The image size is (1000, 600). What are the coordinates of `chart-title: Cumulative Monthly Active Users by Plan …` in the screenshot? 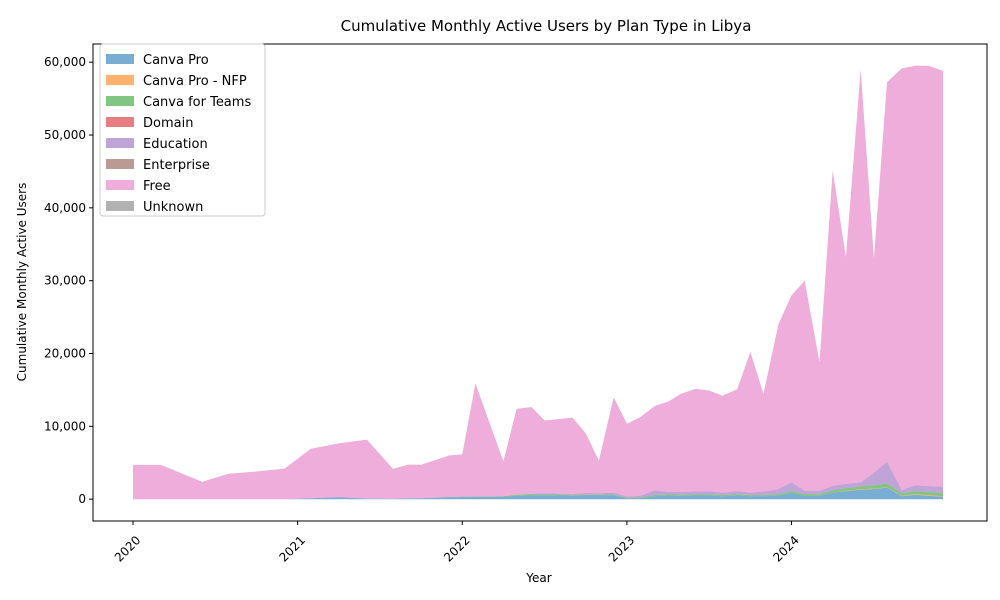 It's located at (546, 26).